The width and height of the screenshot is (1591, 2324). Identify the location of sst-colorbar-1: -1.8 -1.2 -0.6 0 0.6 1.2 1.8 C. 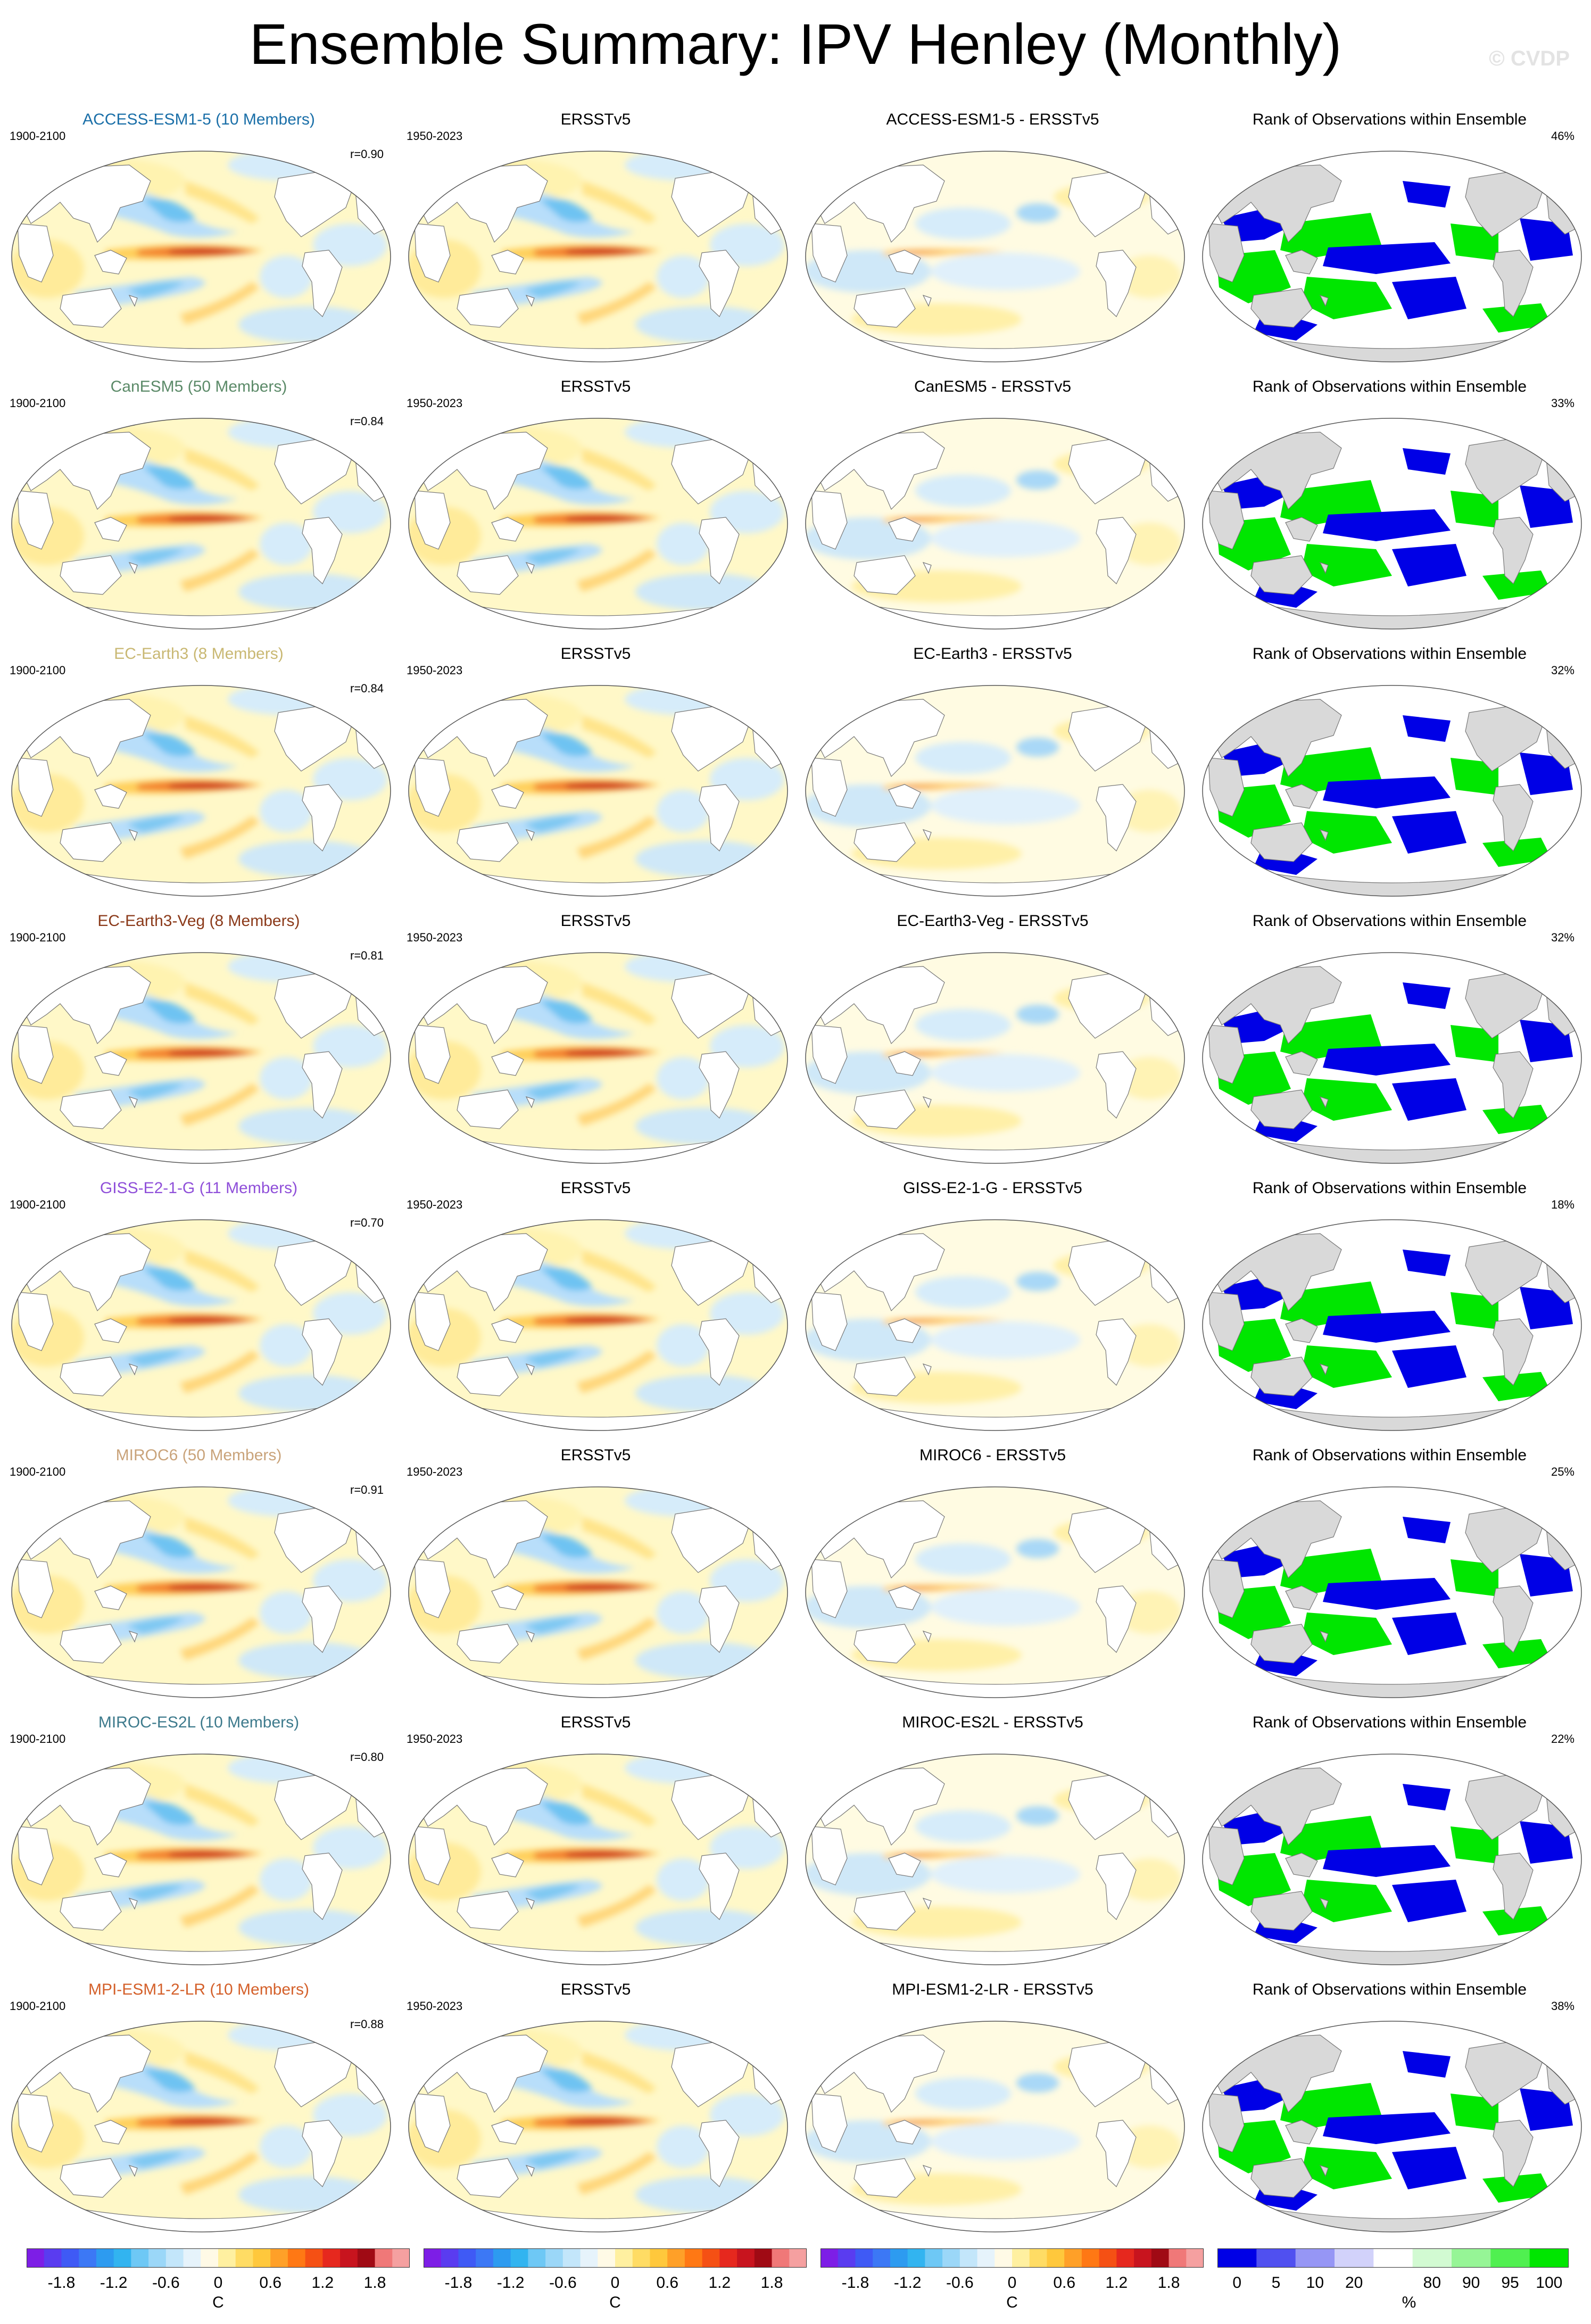
(218, 2280).